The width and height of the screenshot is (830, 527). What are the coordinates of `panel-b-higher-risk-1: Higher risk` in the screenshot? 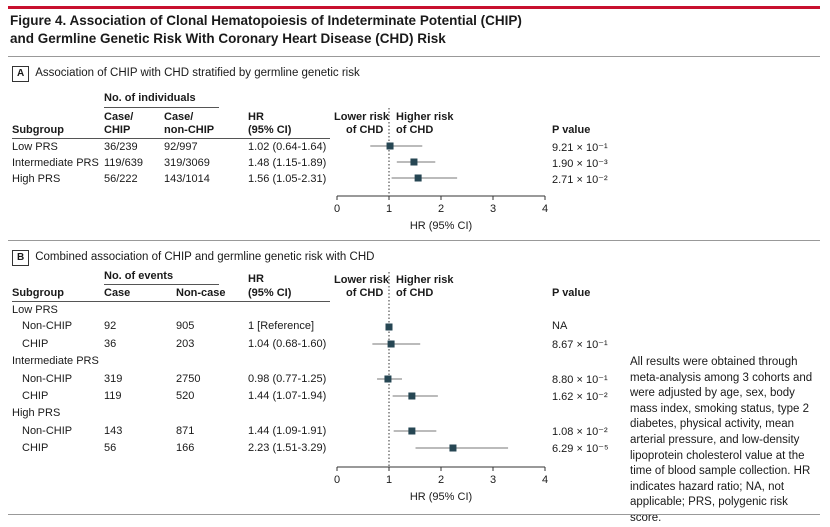 It's located at (425, 280).